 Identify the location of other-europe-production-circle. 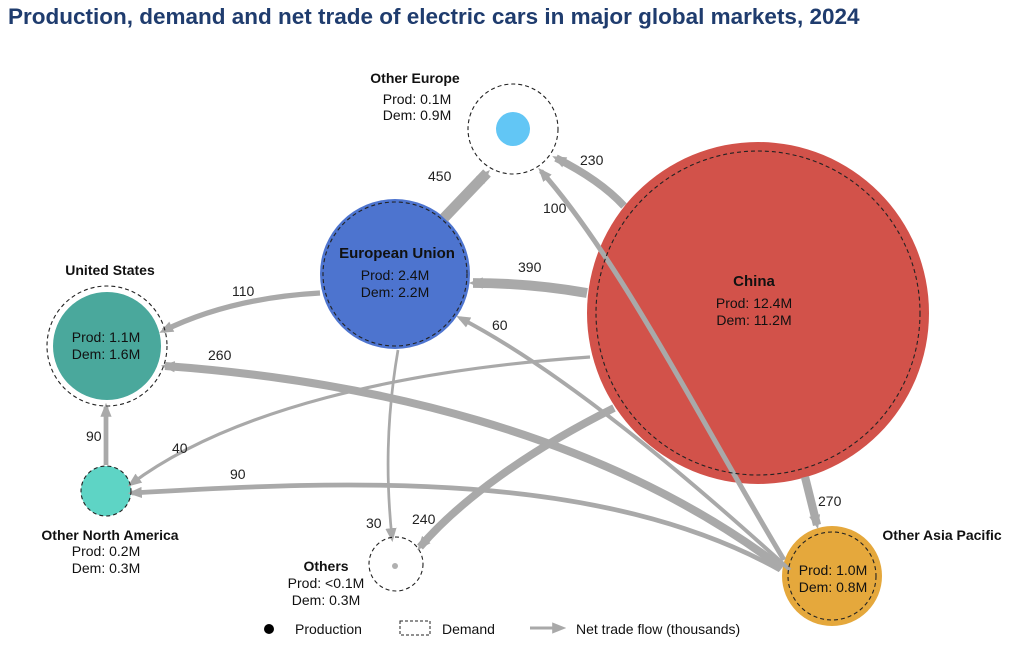
(513, 129).